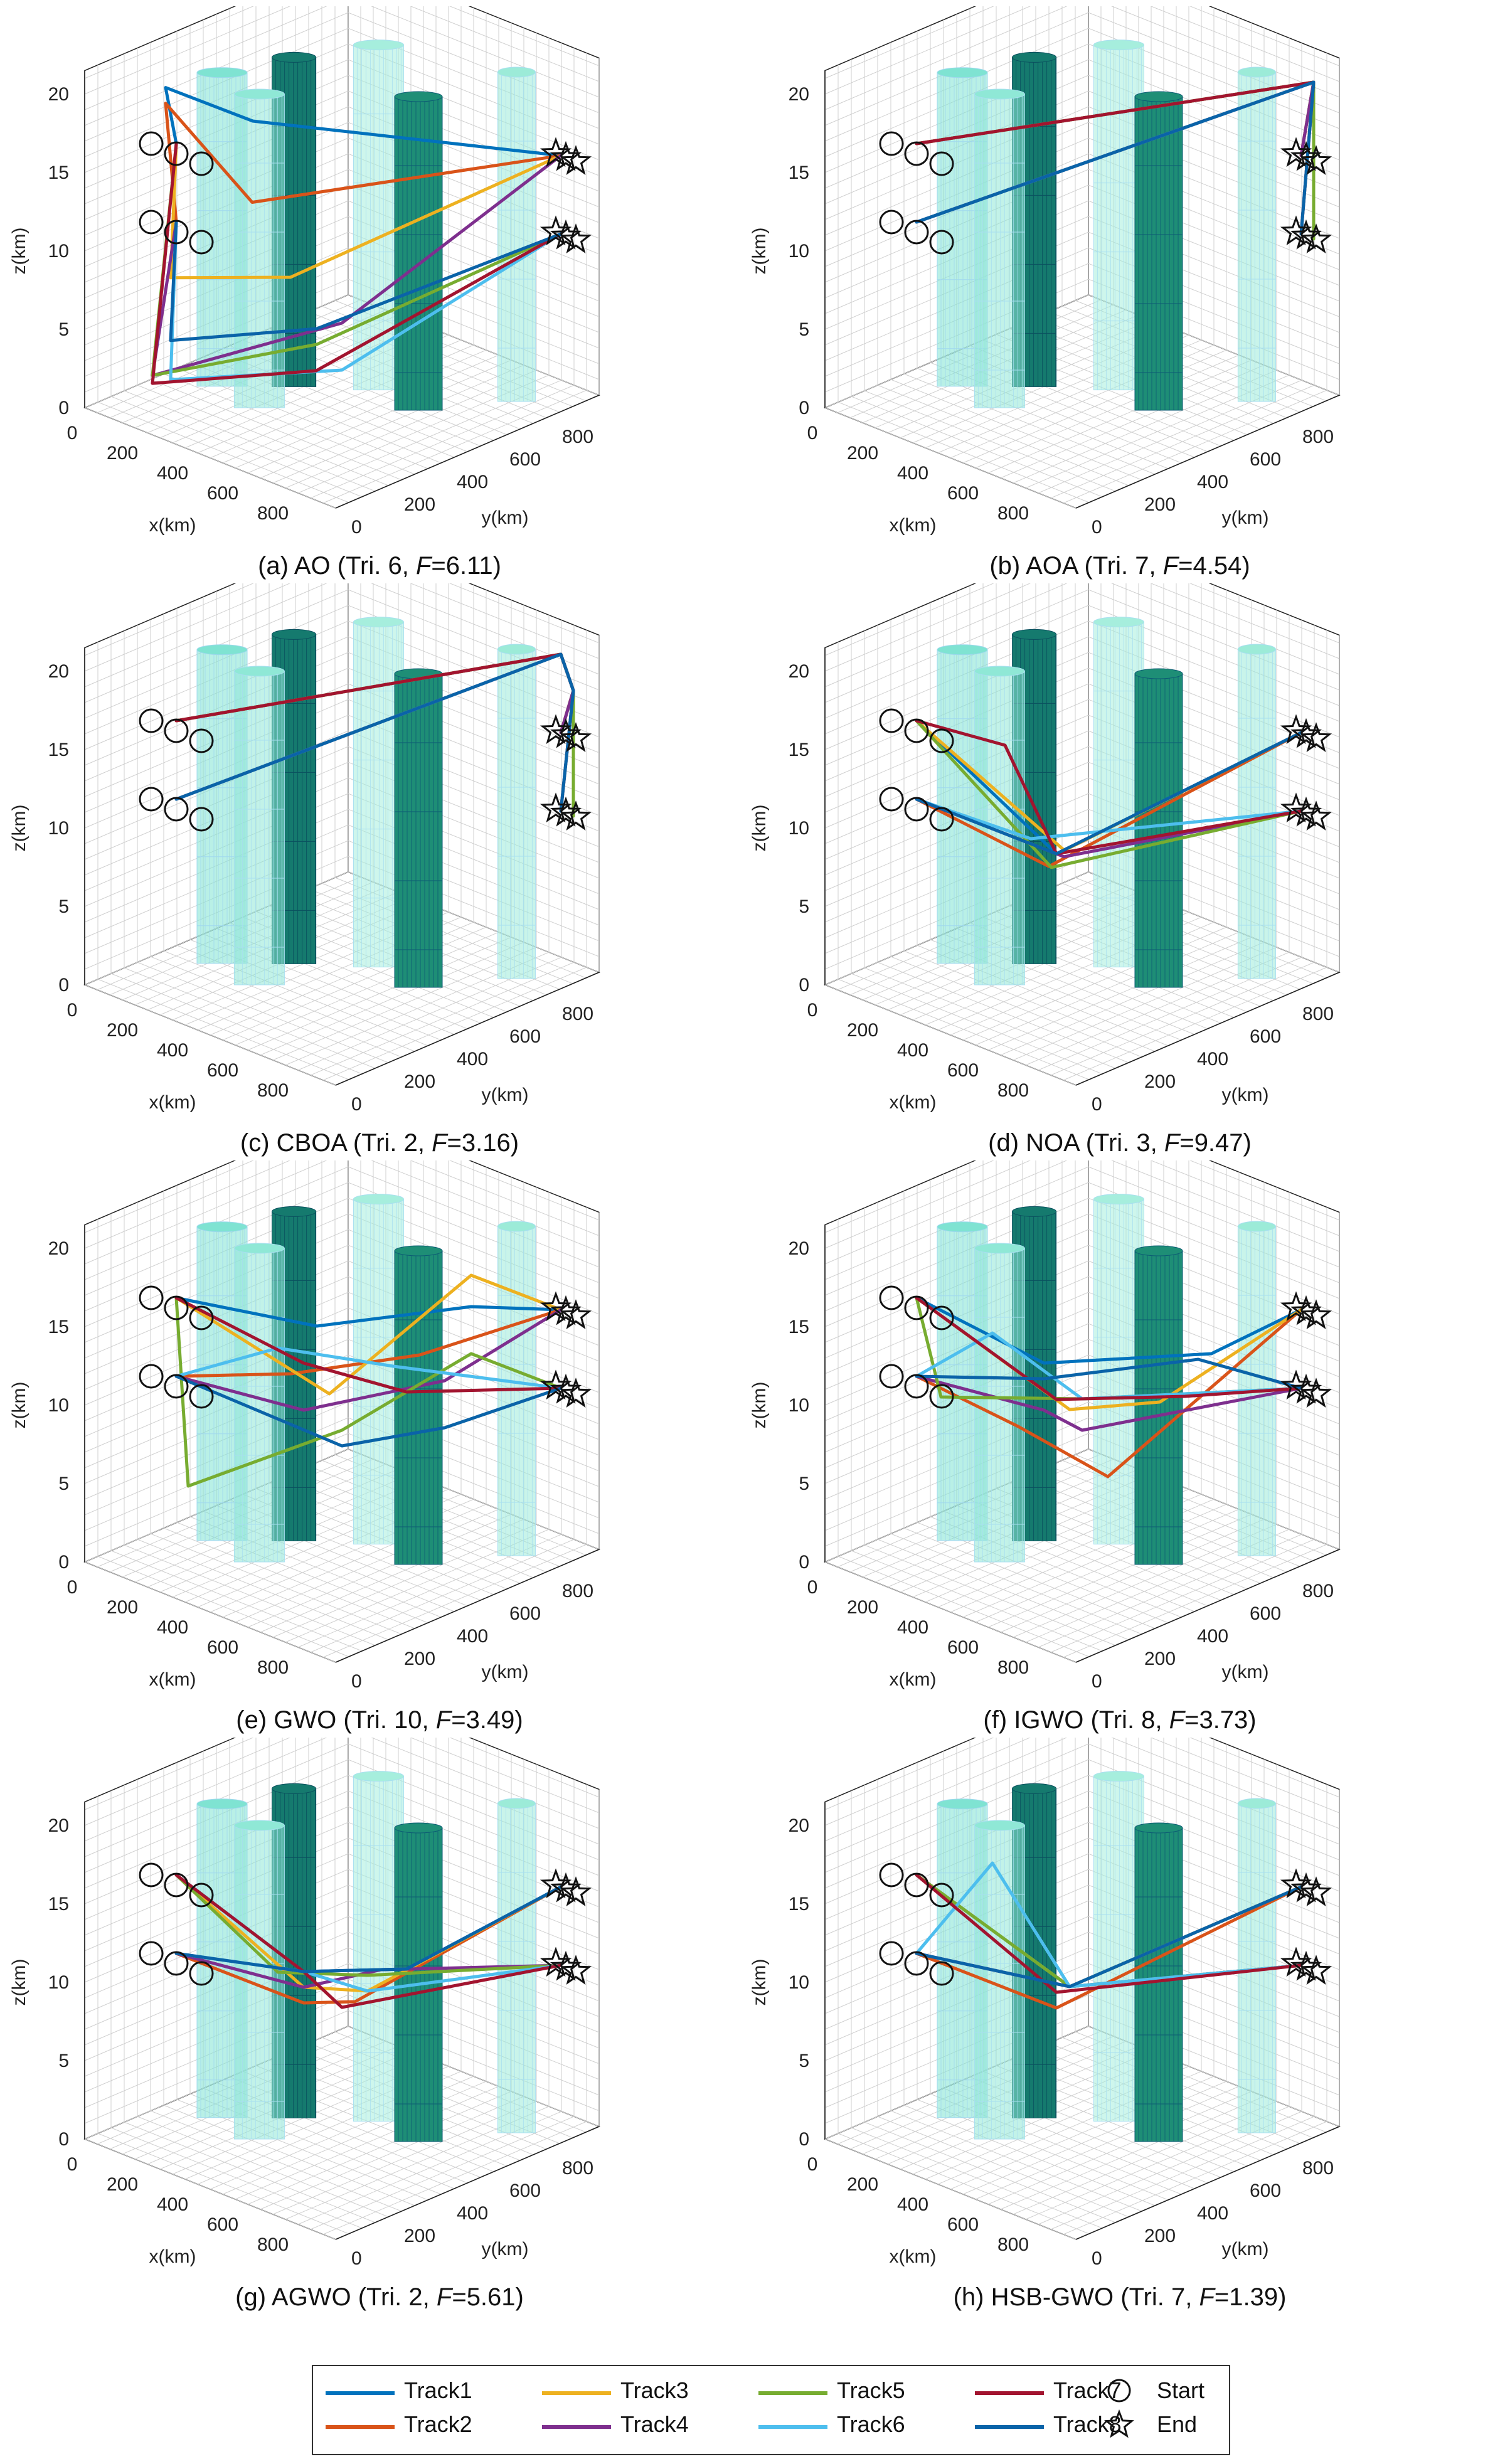  I want to click on start-legend-icon, so click(1119, 2391).